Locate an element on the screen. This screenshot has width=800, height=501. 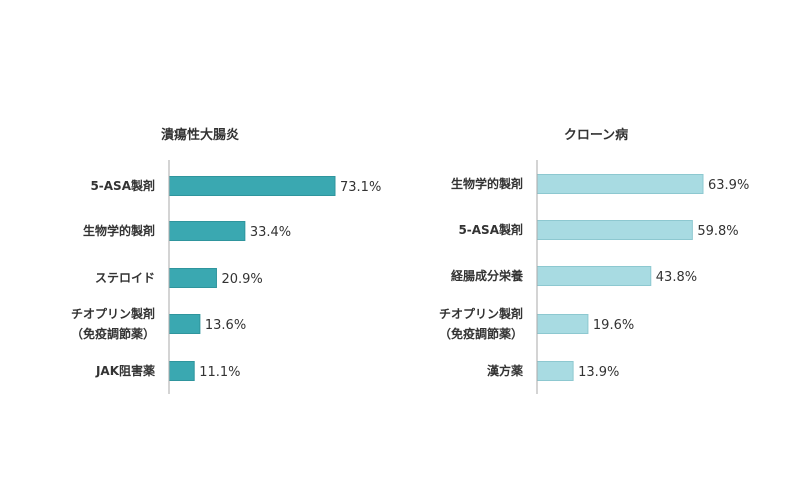
value-label: 33.4% is located at coordinates (270, 232).